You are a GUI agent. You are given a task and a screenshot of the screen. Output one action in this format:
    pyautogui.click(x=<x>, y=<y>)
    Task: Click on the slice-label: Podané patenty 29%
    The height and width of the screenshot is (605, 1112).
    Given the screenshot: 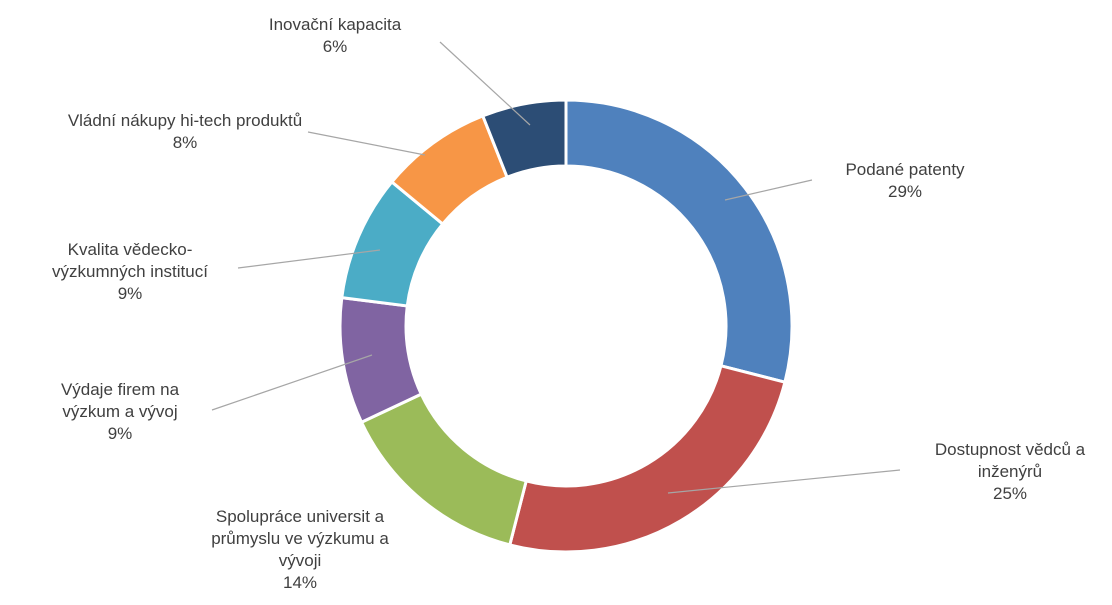 What is the action you would take?
    pyautogui.click(x=905, y=181)
    